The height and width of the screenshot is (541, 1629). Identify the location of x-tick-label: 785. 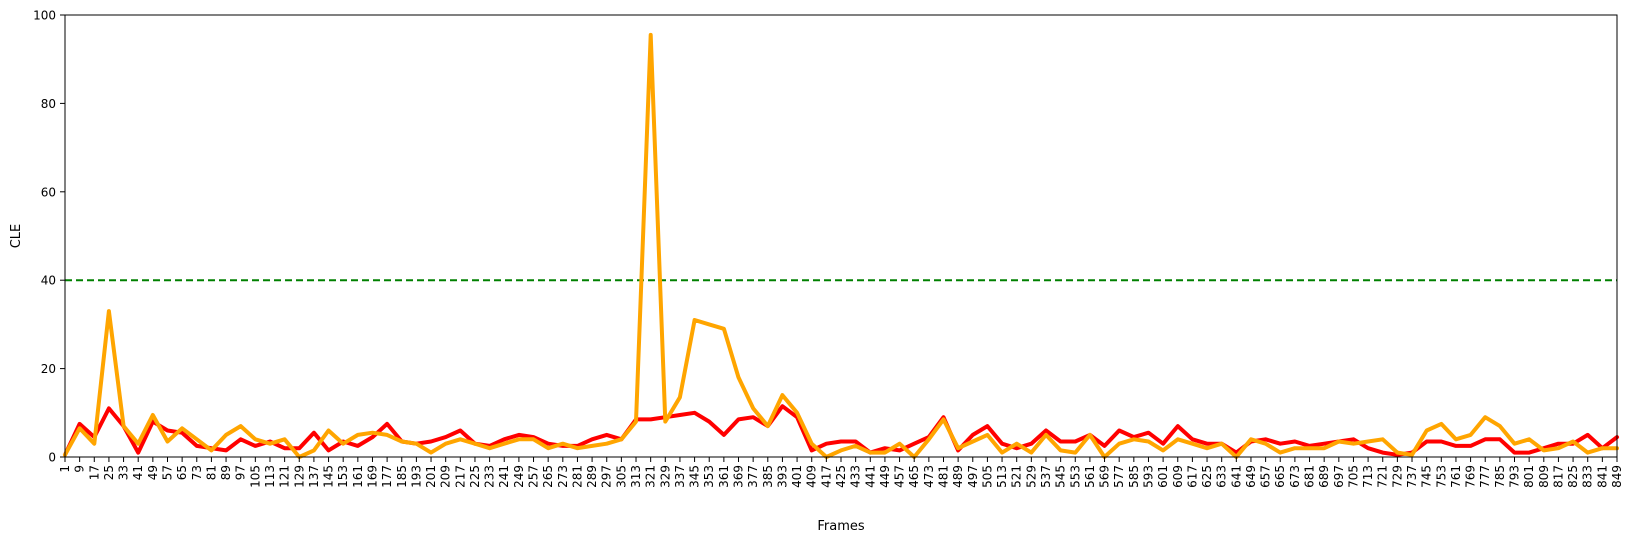
(1500, 476).